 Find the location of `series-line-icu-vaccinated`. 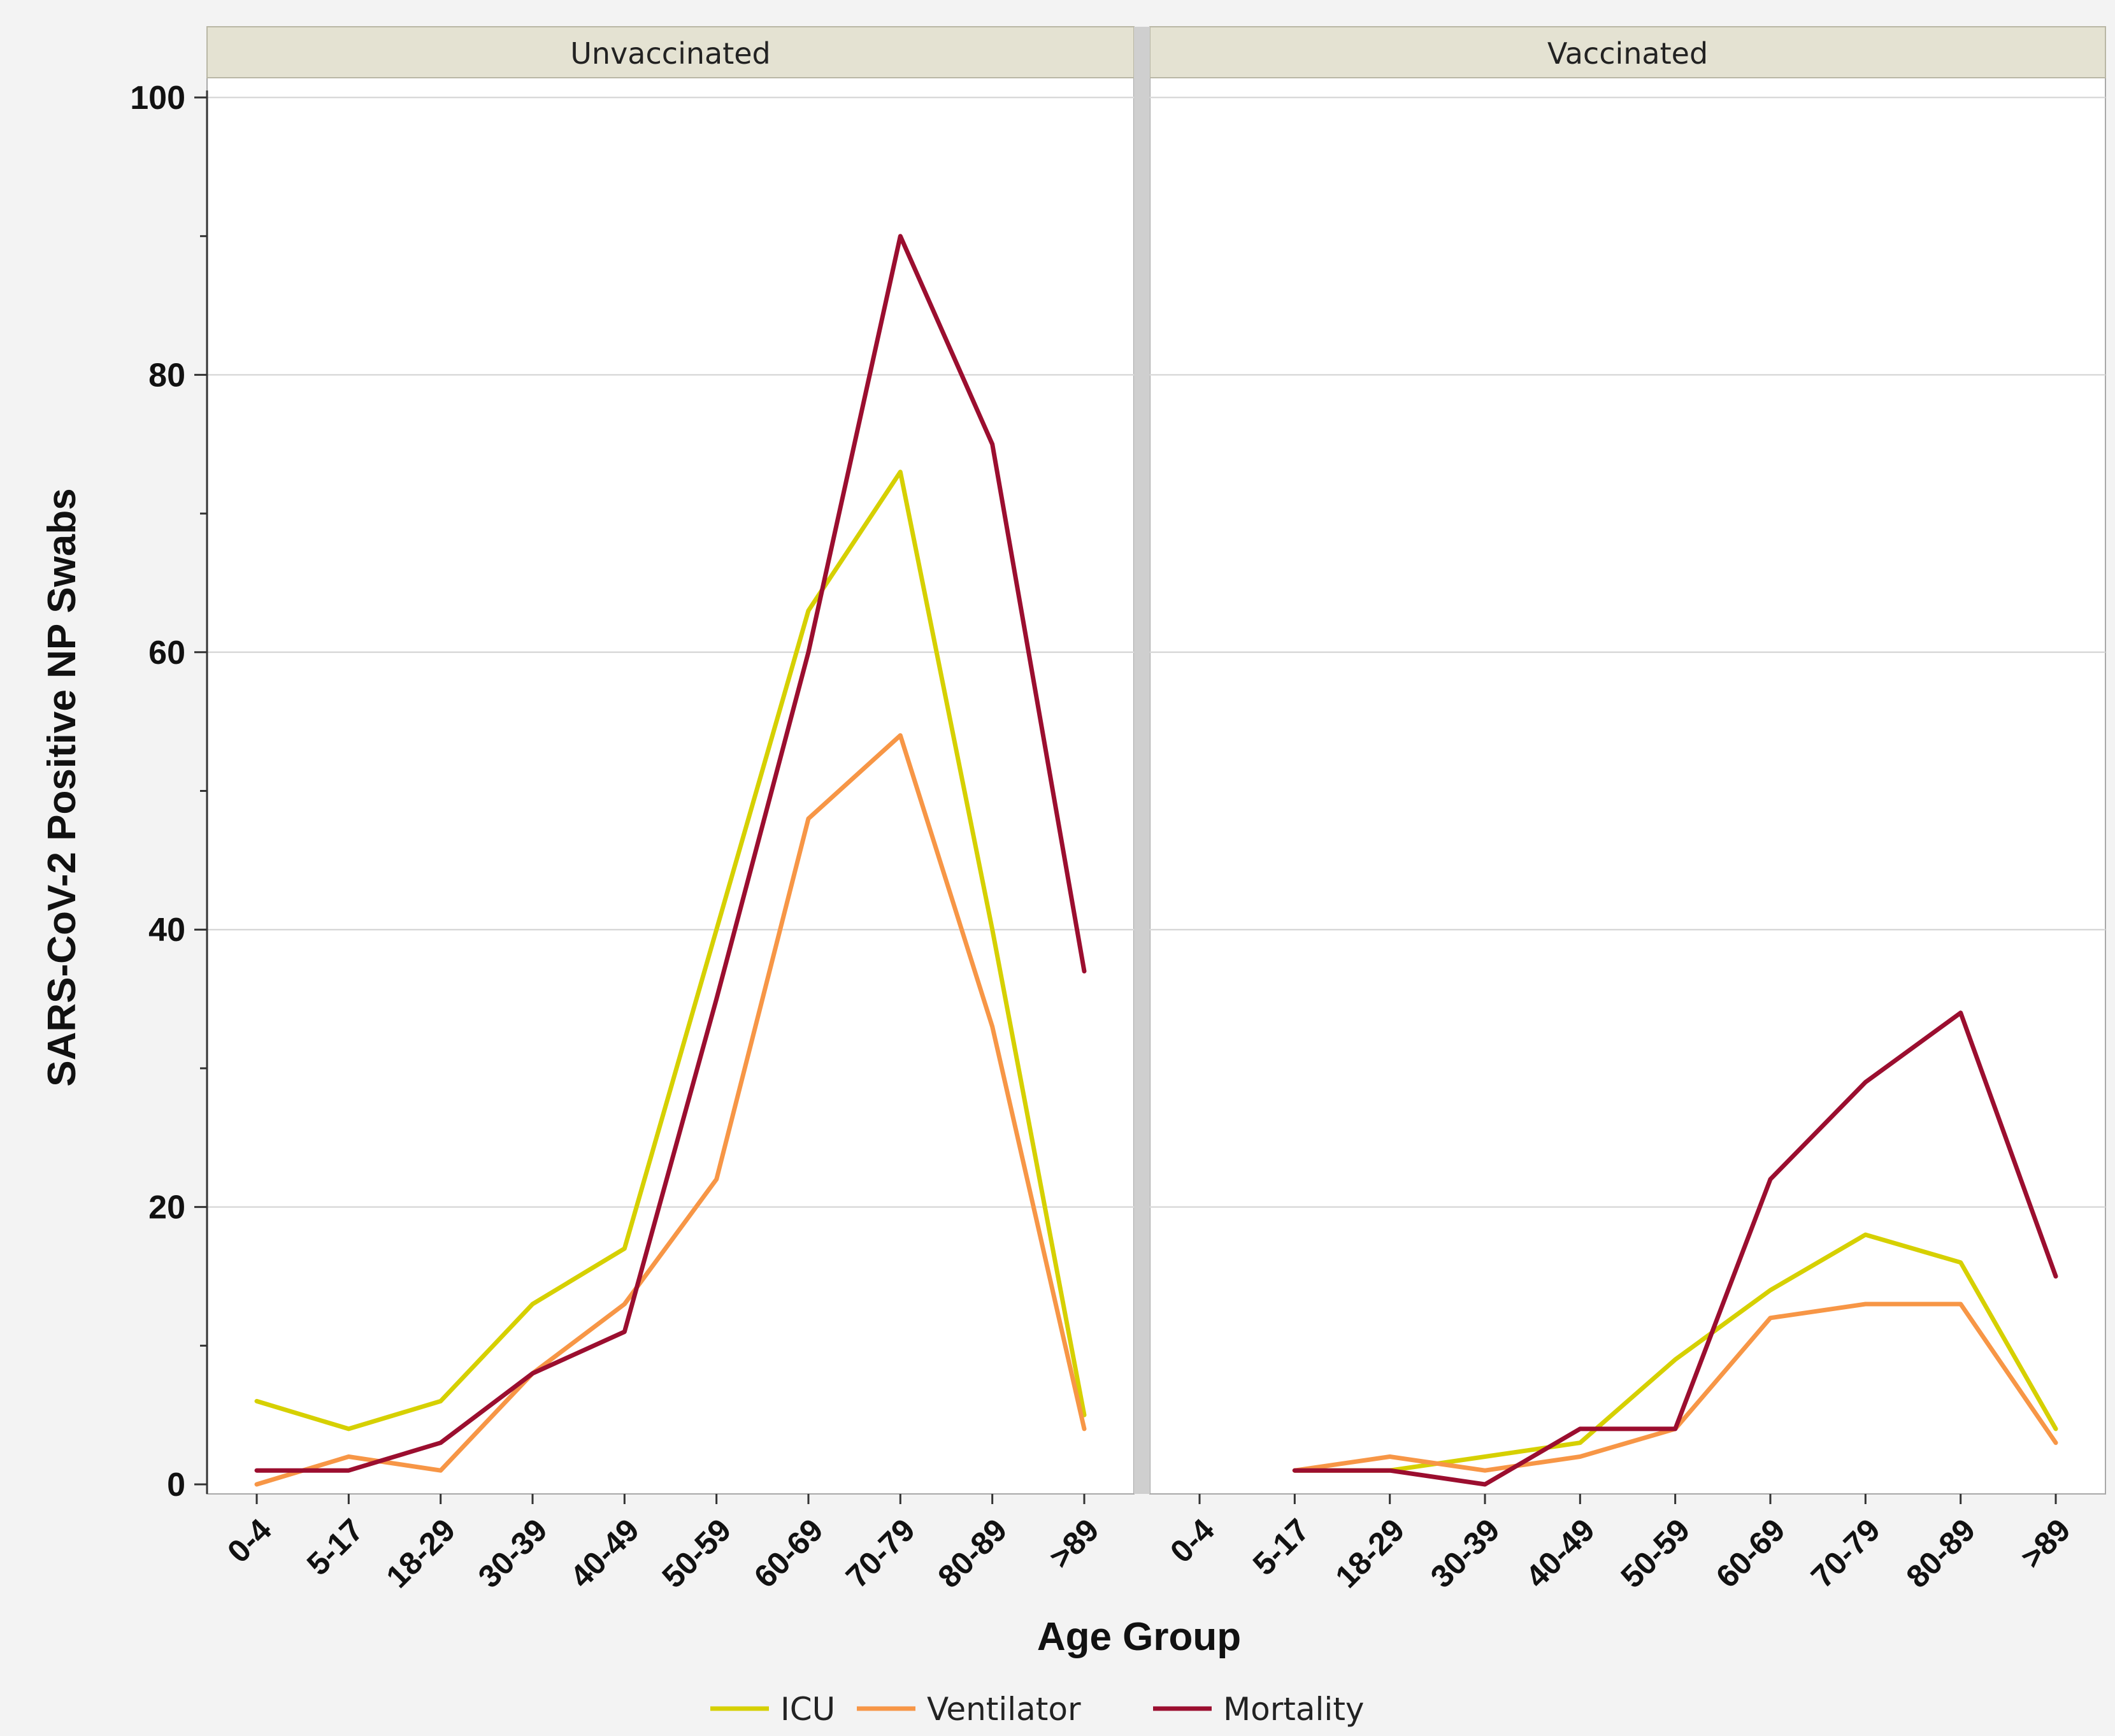

series-line-icu-vaccinated is located at coordinates (1675, 1352).